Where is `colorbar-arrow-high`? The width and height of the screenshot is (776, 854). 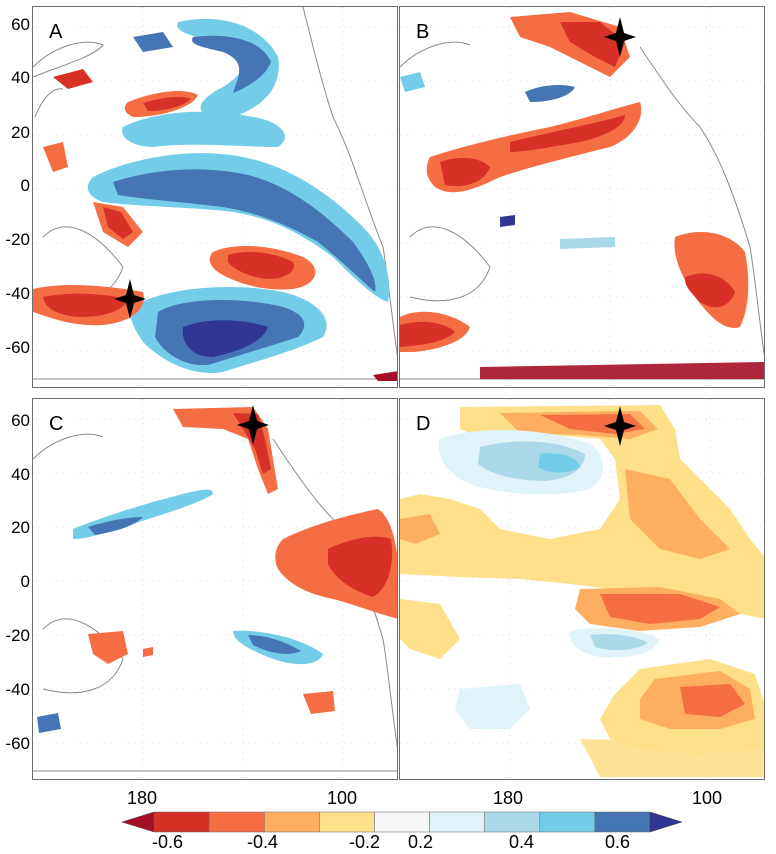 colorbar-arrow-high is located at coordinates (665, 822).